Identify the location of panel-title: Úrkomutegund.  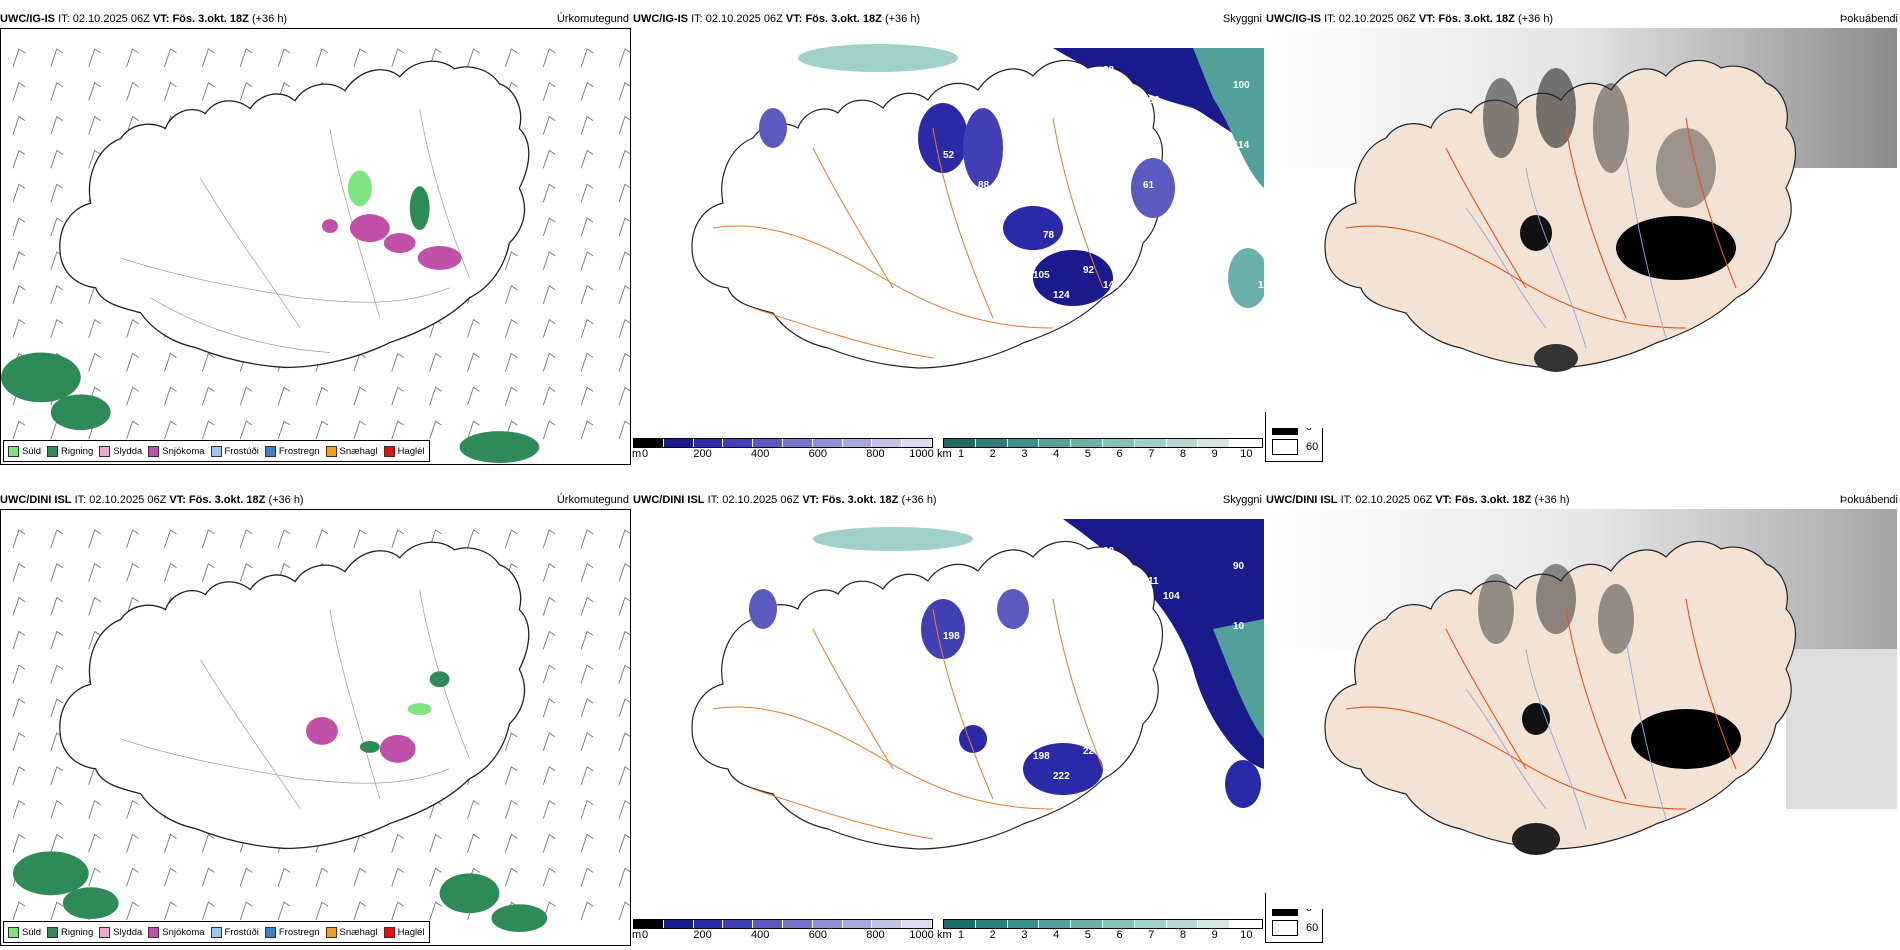
(592, 500).